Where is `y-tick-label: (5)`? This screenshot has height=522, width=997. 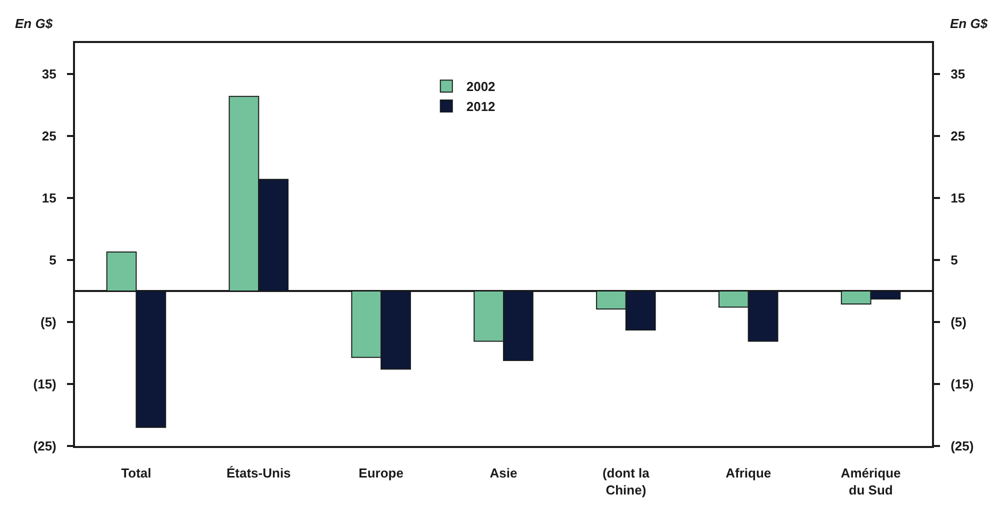 y-tick-label: (5) is located at coordinates (48, 322).